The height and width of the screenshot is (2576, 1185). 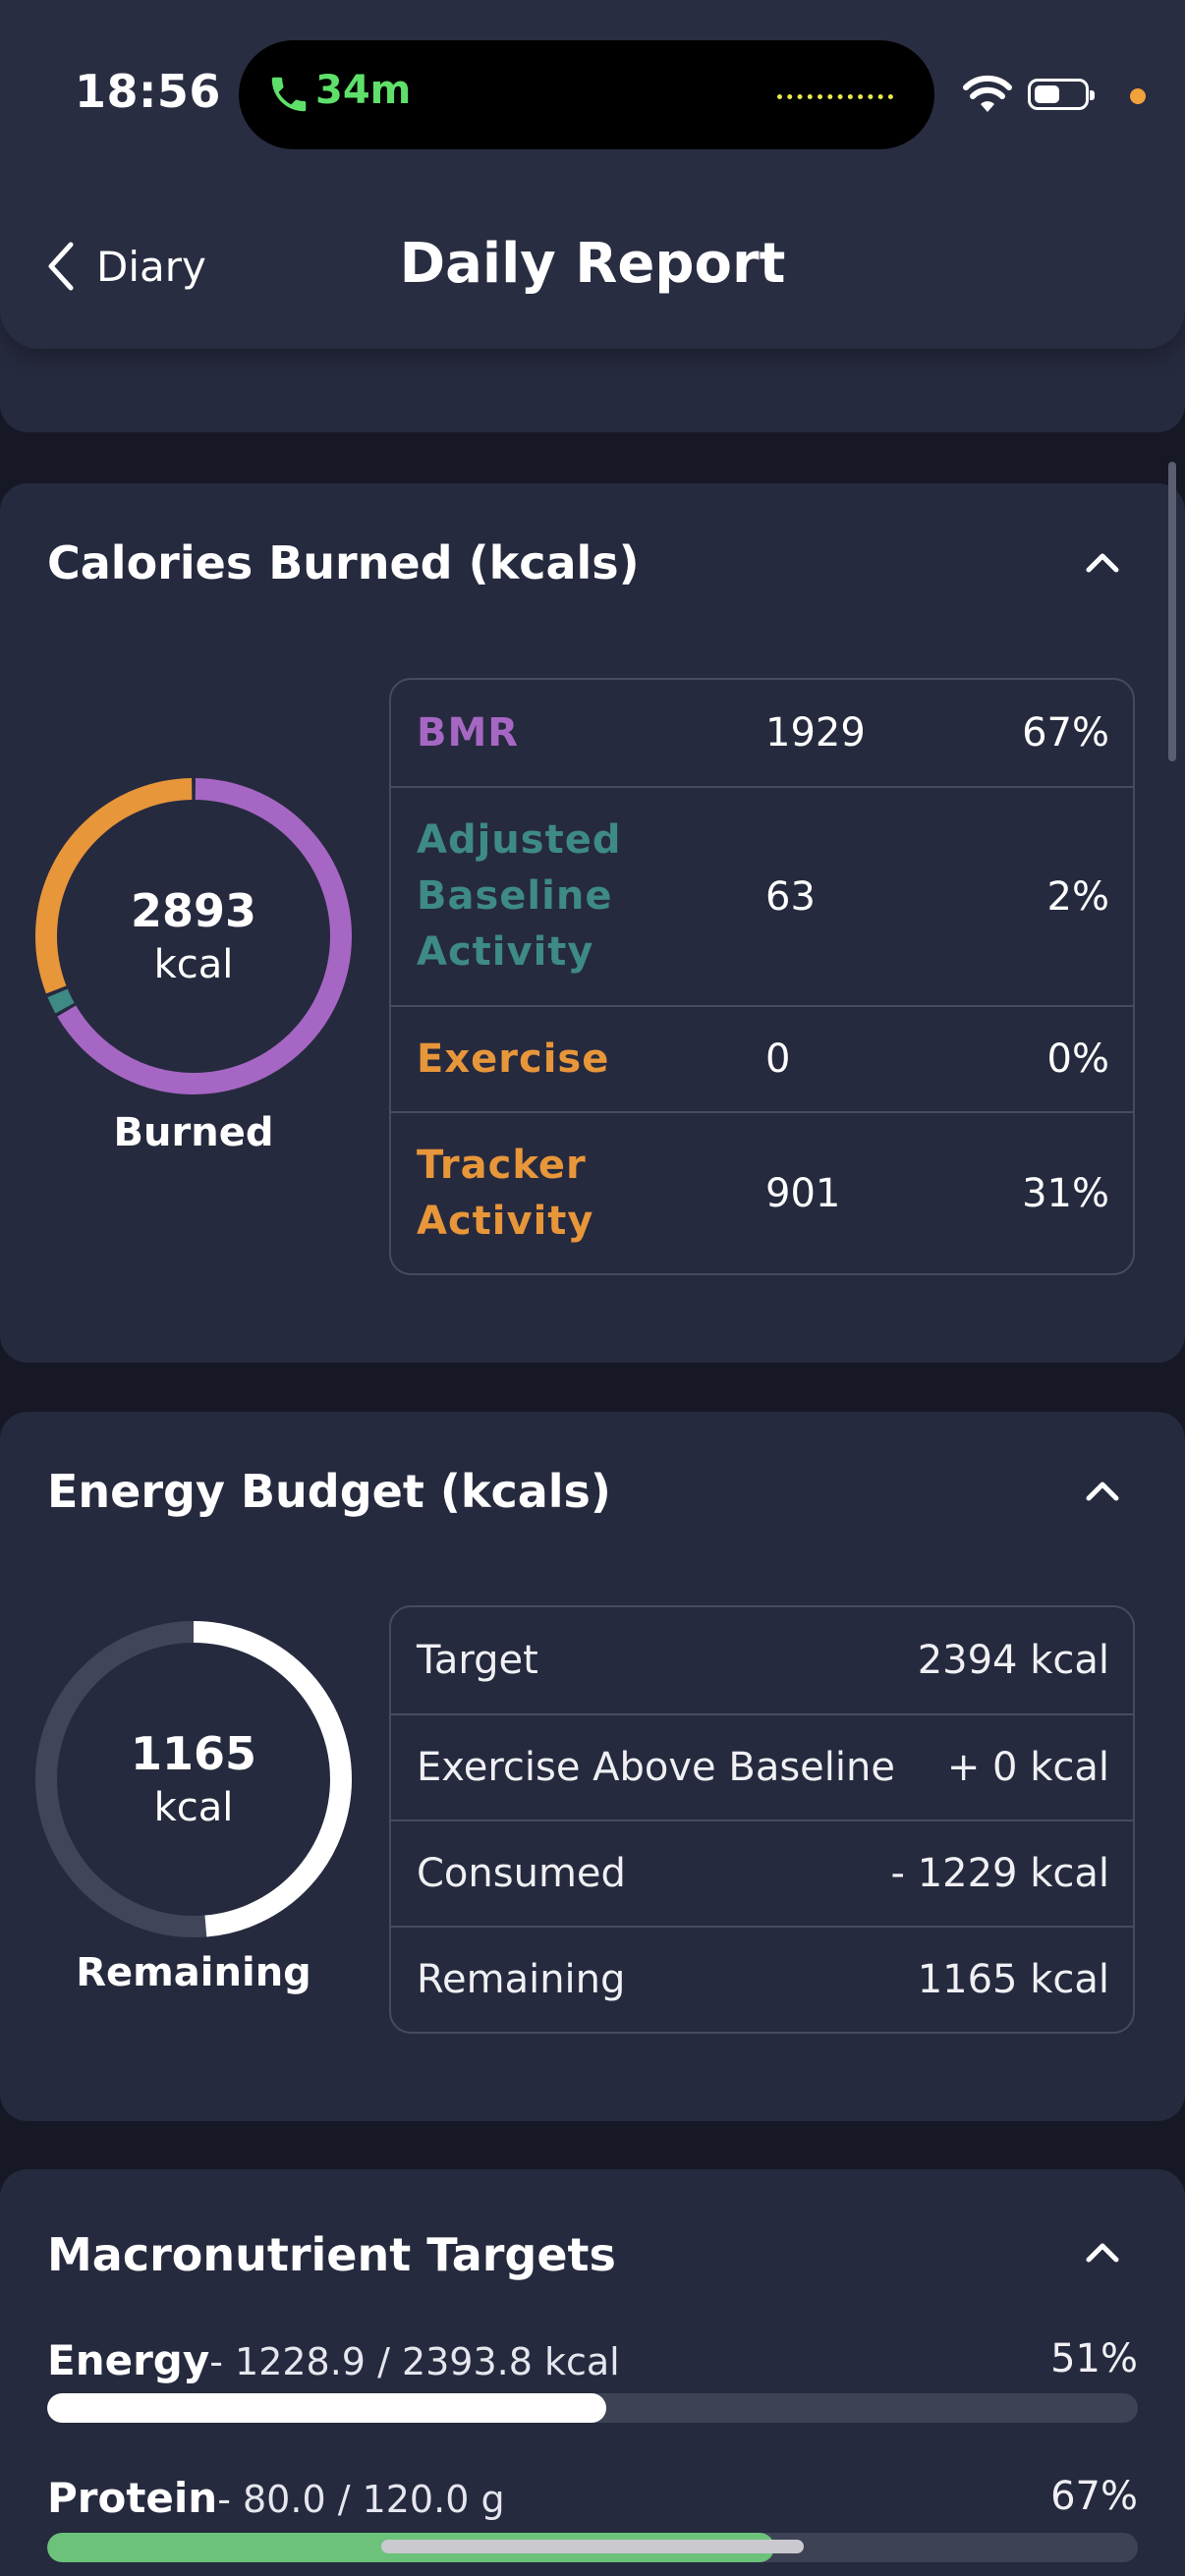 I want to click on energy-budget-title: Energy Budget (kcals), so click(x=329, y=1491).